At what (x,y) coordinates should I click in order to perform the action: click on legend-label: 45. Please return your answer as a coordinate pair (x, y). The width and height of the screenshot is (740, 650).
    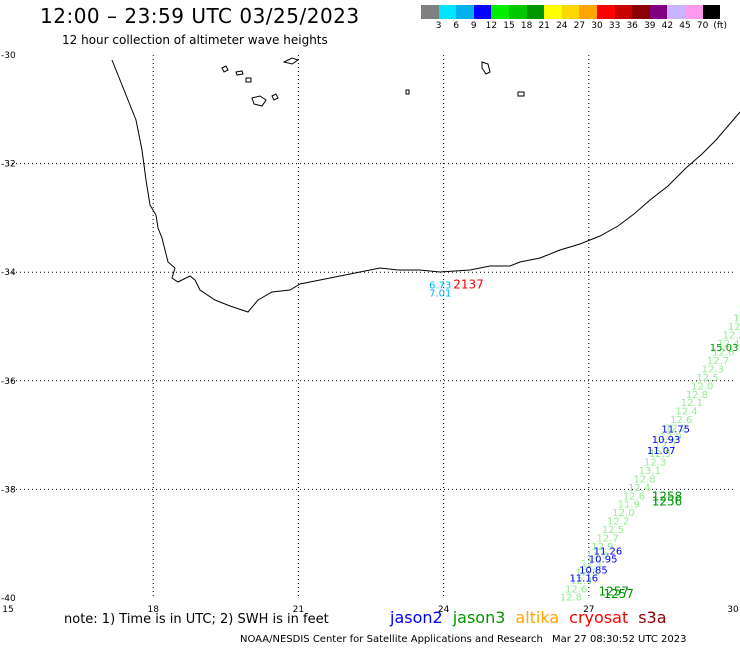
    Looking at the image, I should click on (685, 26).